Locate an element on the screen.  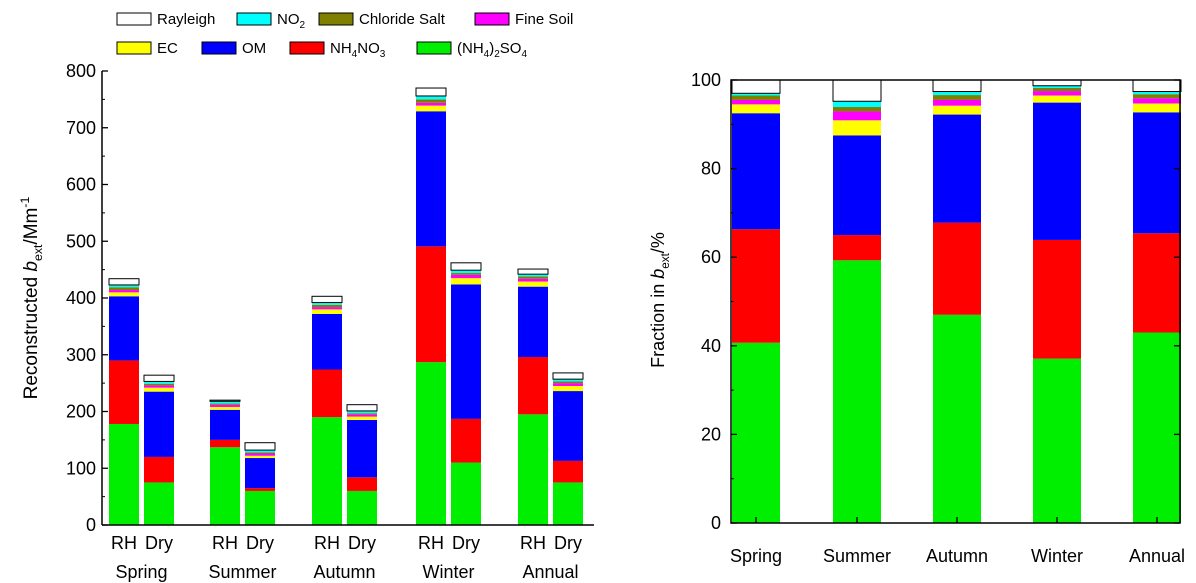
y-tick-label: 80 is located at coordinates (711, 169).